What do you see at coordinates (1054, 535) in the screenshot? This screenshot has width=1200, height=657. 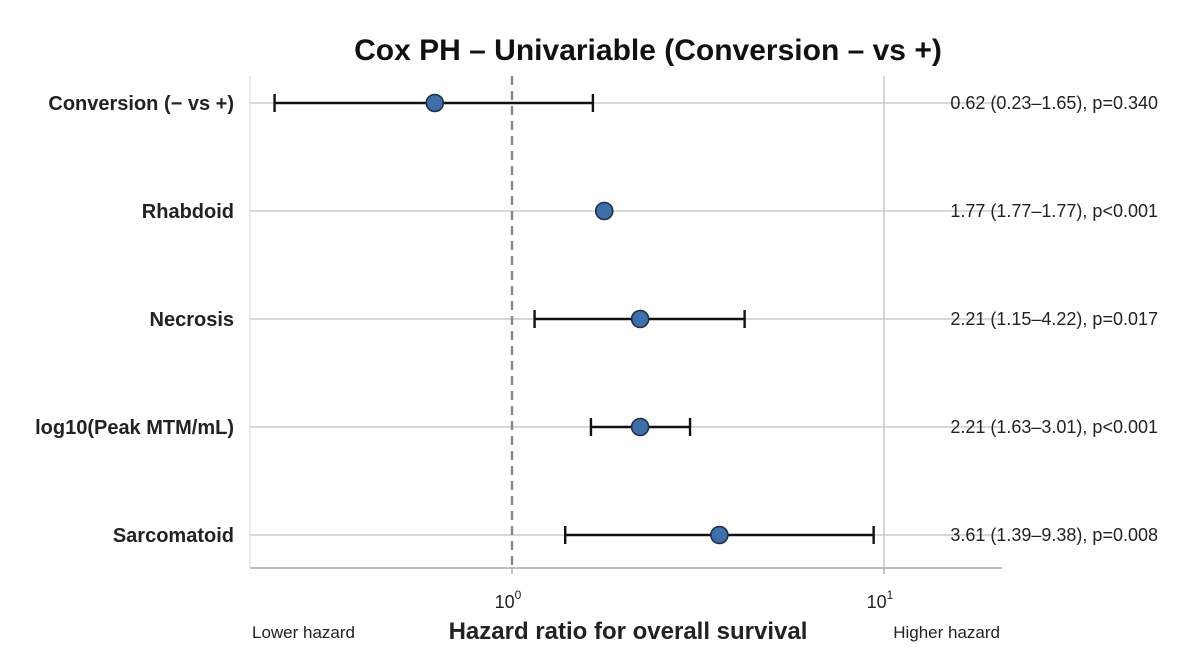 I see `row-annotation: 3.61 (1.39–9.38), p=0.008` at bounding box center [1054, 535].